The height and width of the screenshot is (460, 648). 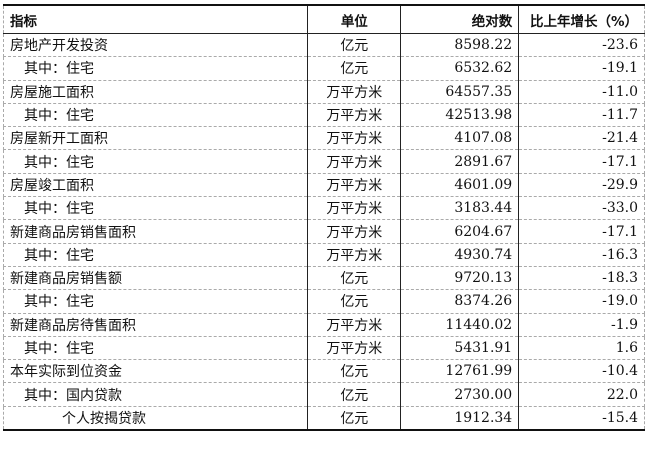 What do you see at coordinates (460, 394) in the screenshot?
I see `value-cell: 2730.00` at bounding box center [460, 394].